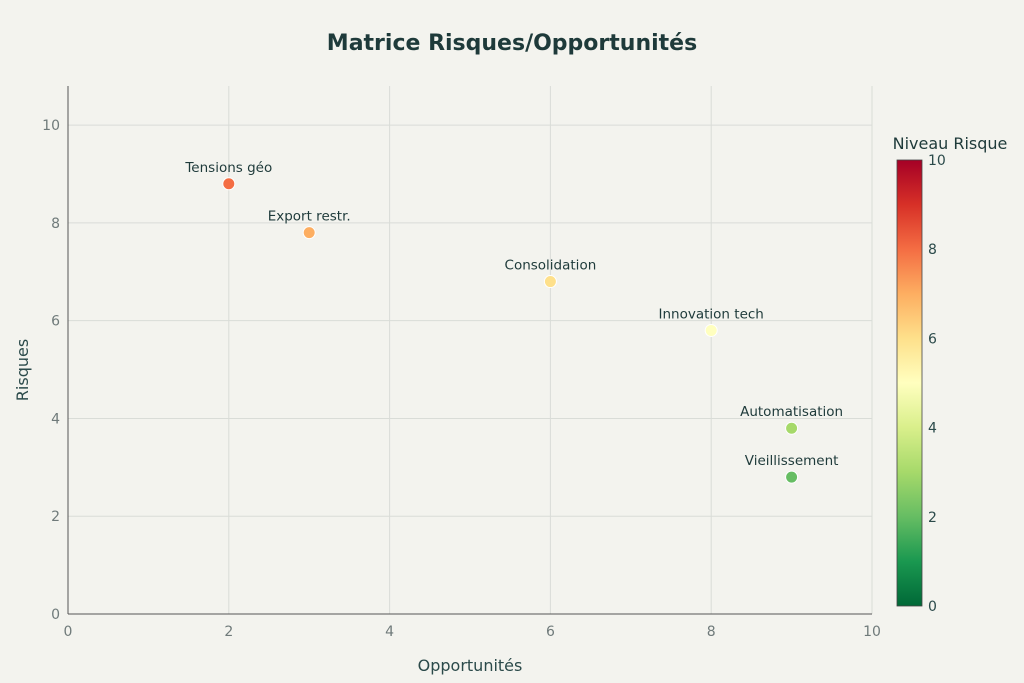 The width and height of the screenshot is (1024, 683). What do you see at coordinates (51, 370) in the screenshot?
I see `y-tick-labels: 0 2 4 6 8 10` at bounding box center [51, 370].